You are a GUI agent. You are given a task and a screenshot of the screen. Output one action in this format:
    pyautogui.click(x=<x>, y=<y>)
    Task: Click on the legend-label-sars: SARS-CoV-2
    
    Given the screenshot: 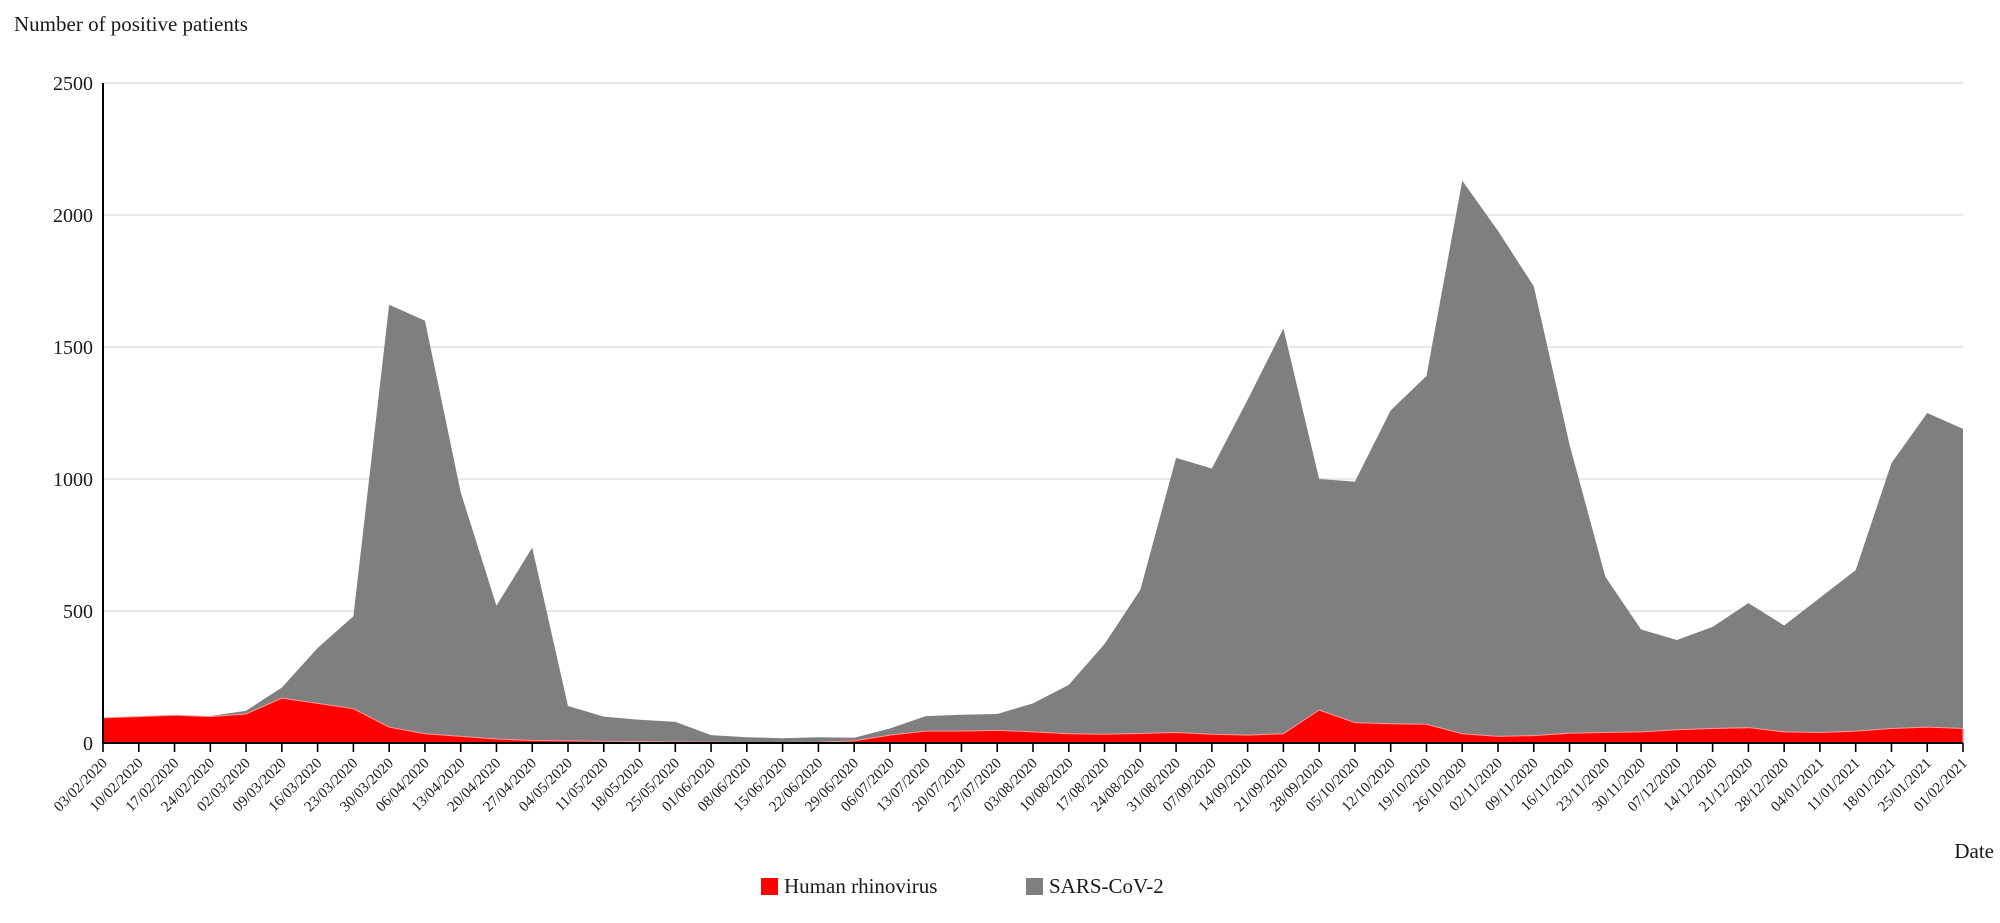 What is the action you would take?
    pyautogui.click(x=1106, y=886)
    